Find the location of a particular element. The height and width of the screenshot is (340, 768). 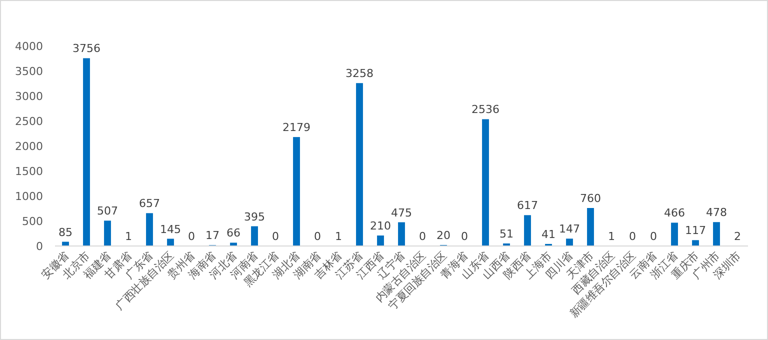

data-label: 85 is located at coordinates (65, 232).